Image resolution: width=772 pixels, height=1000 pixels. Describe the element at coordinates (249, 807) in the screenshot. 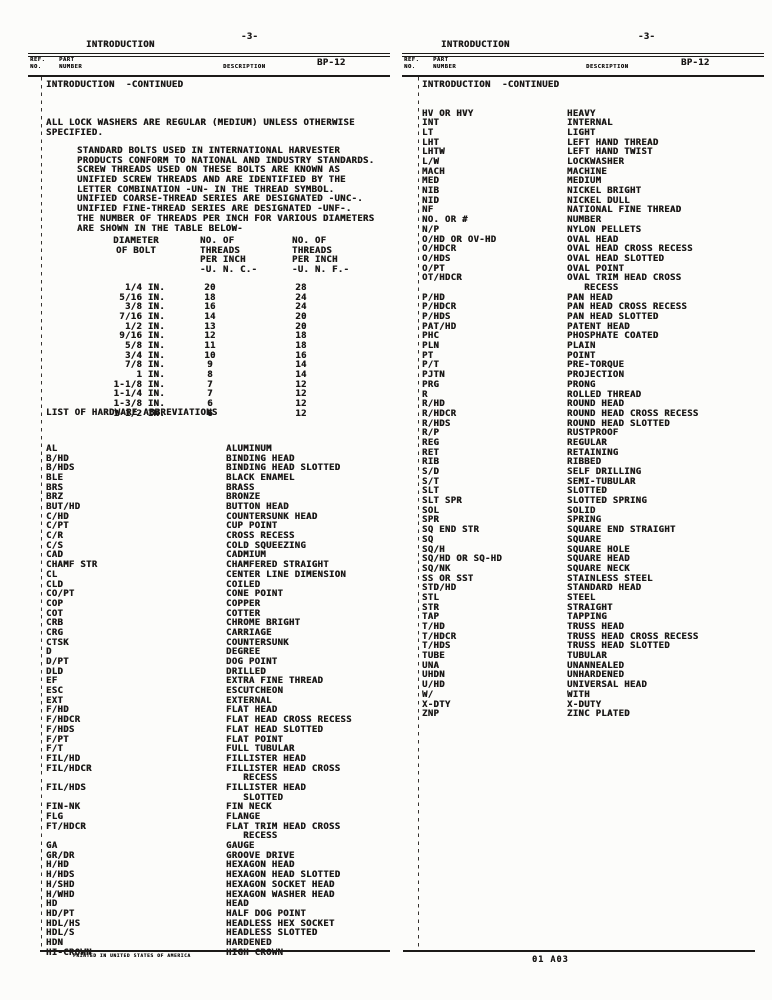

I see `abbreviation-description: FIN NECK` at that location.